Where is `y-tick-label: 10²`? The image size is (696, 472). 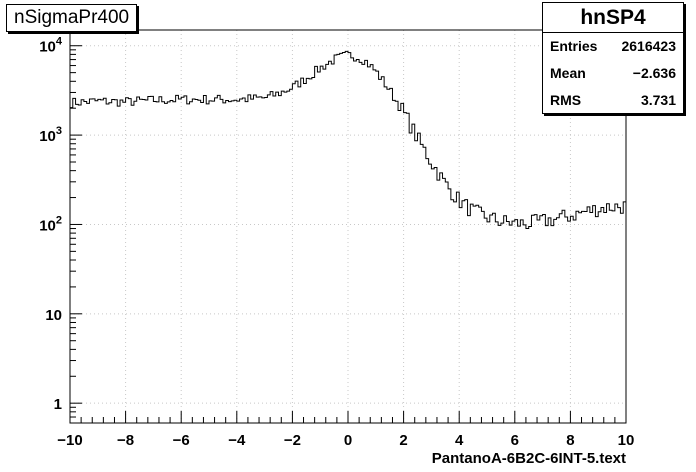
y-tick-label: 10² is located at coordinates (50, 224).